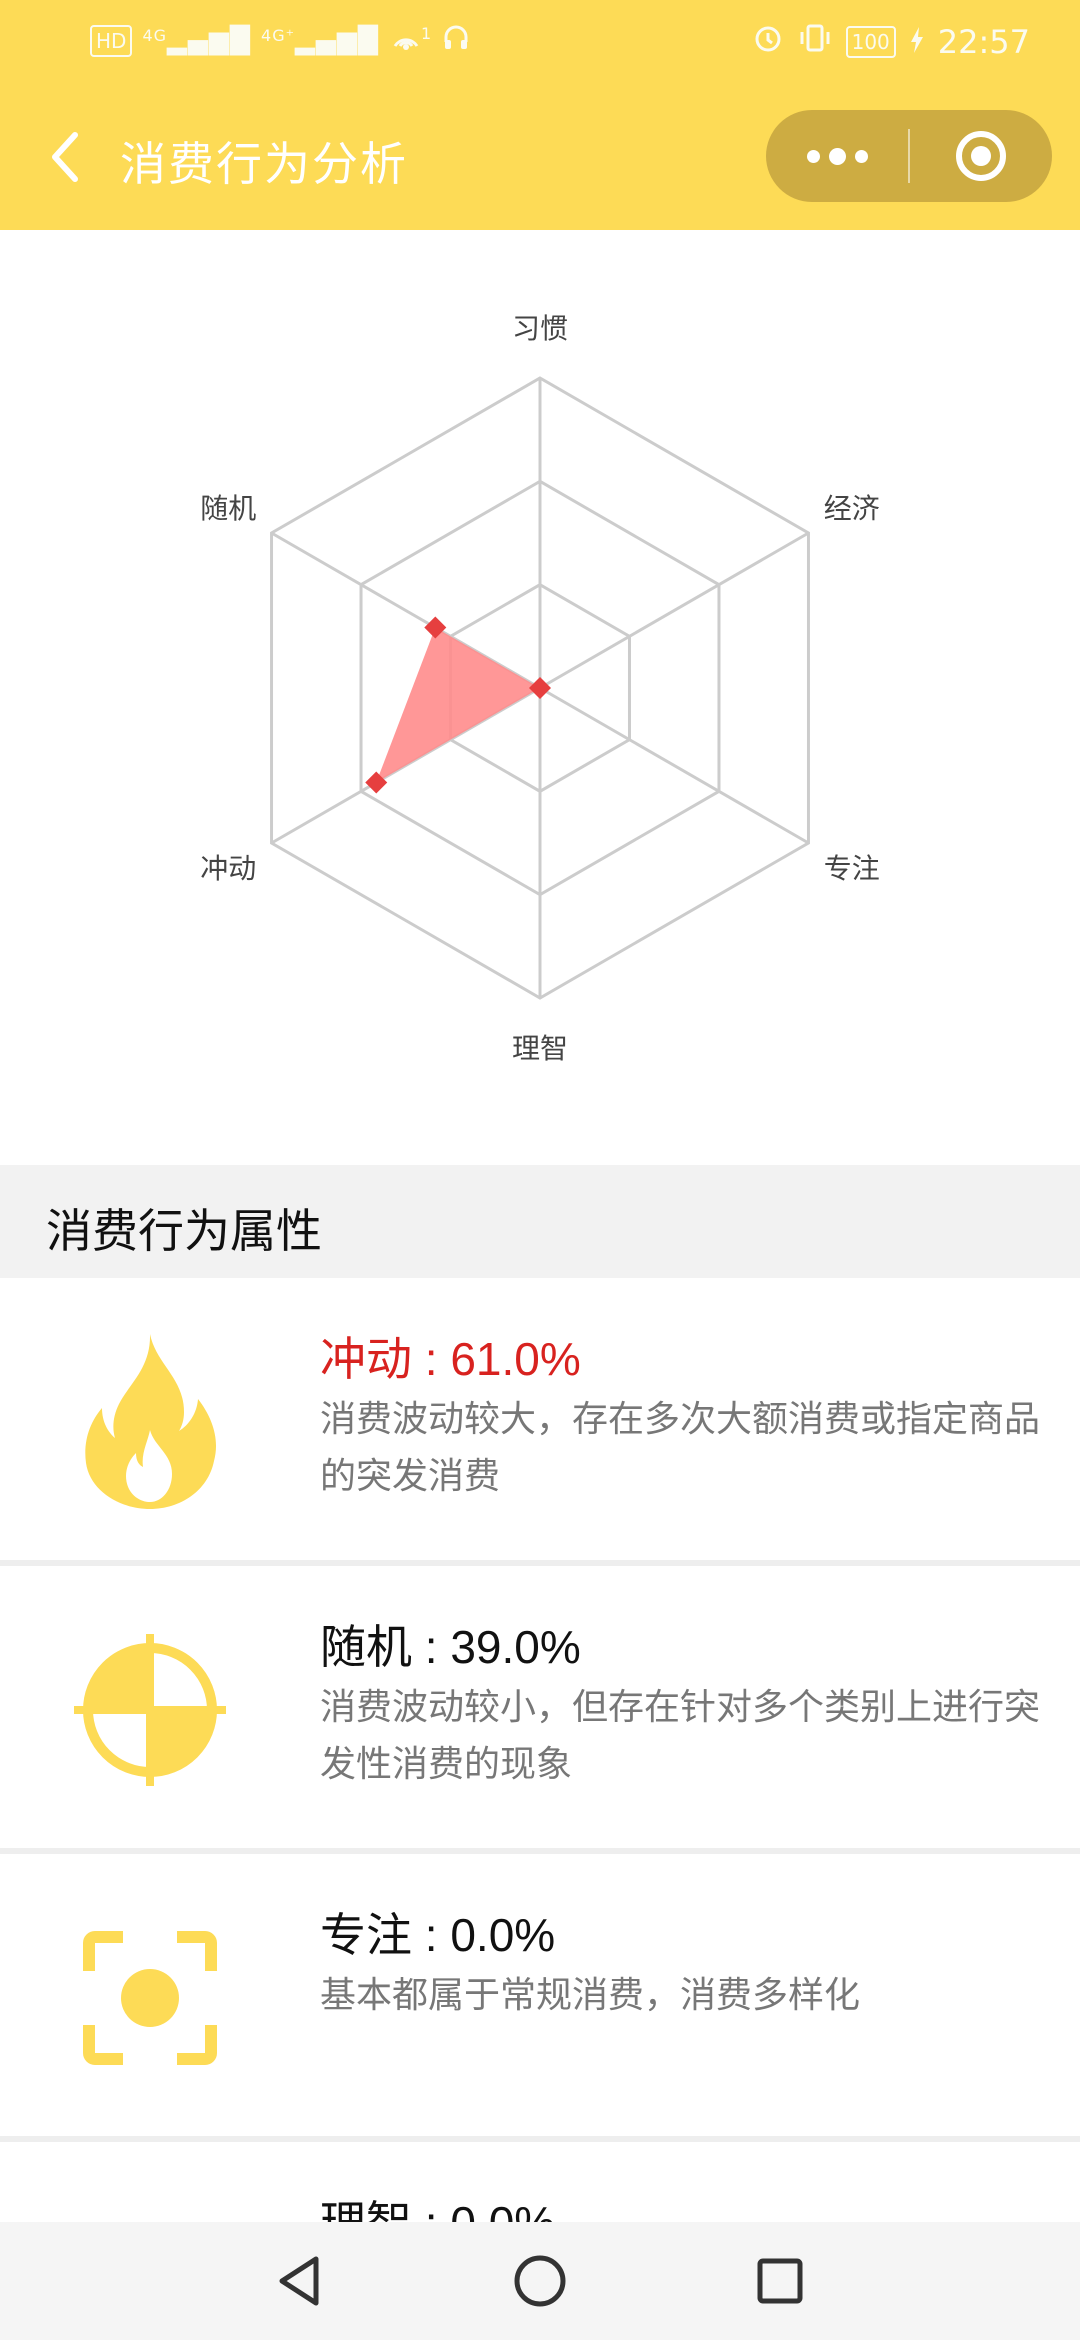 The height and width of the screenshot is (2340, 1080). I want to click on more-dots-icon, so click(837, 156).